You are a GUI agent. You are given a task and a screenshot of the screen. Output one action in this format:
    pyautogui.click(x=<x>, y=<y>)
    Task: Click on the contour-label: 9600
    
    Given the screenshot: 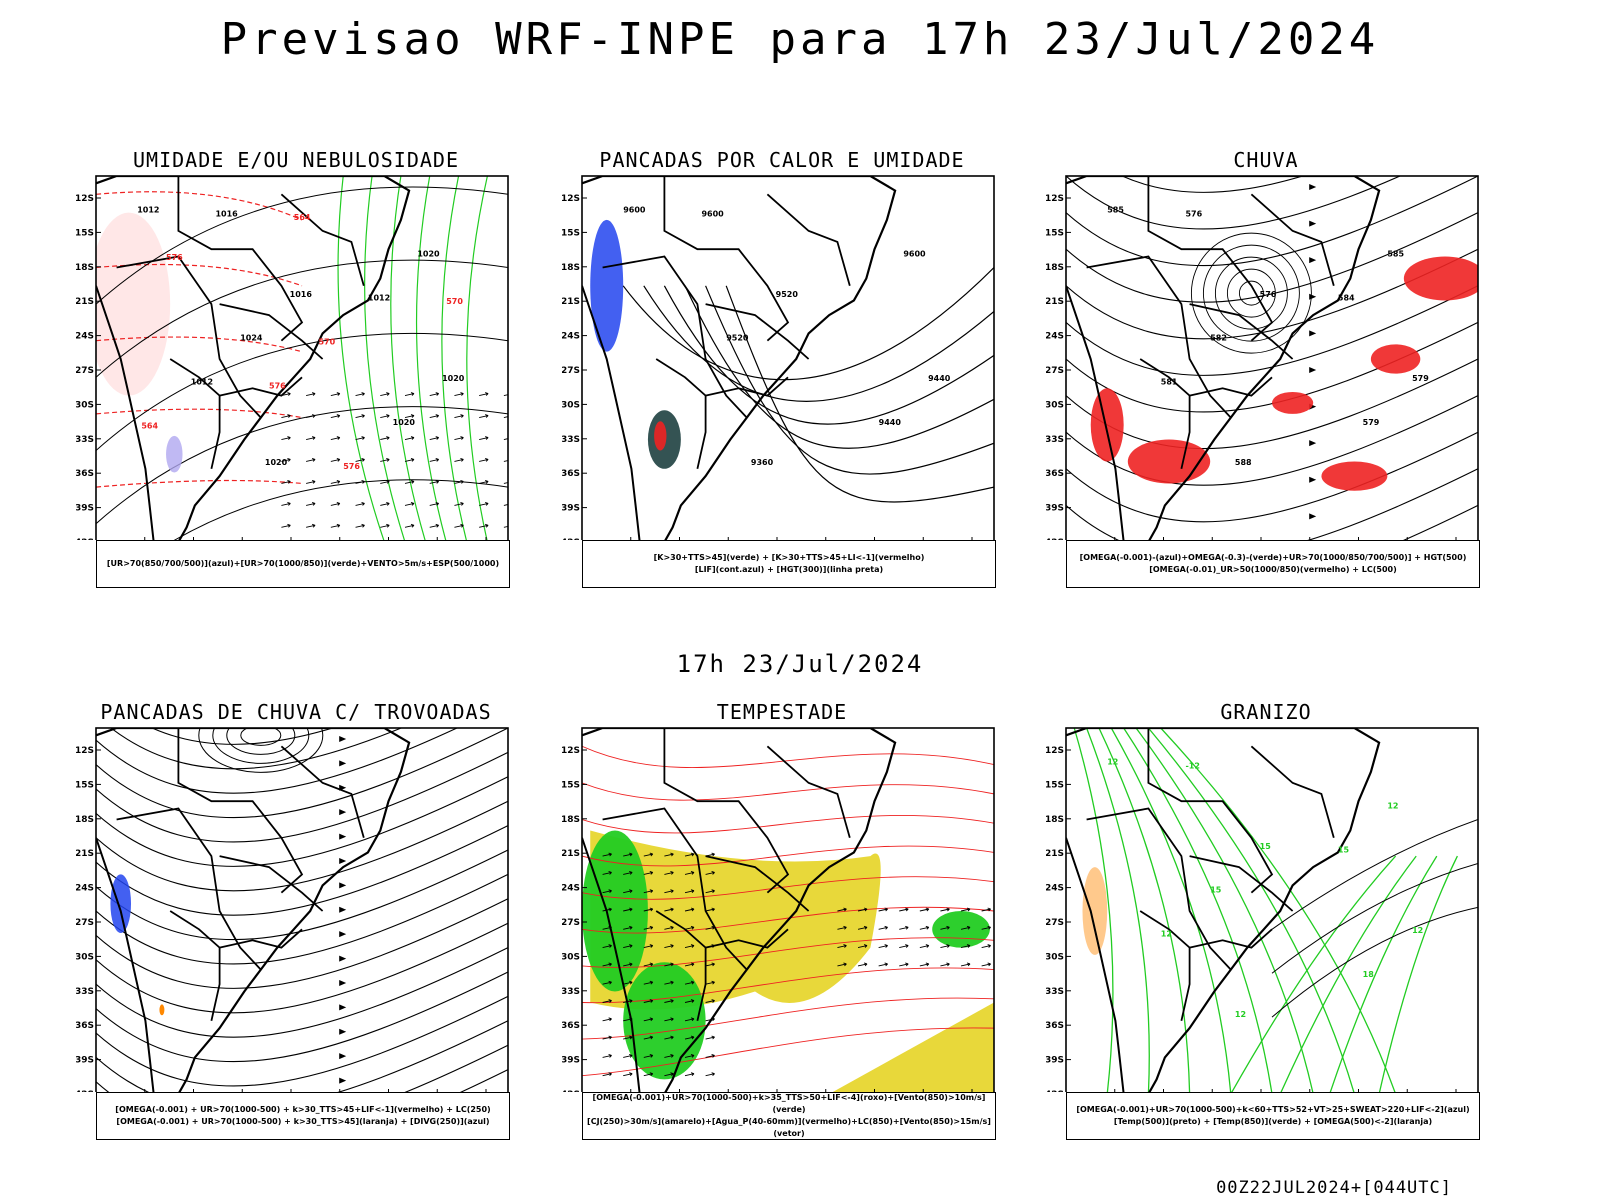 What is the action you would take?
    pyautogui.click(x=712, y=213)
    